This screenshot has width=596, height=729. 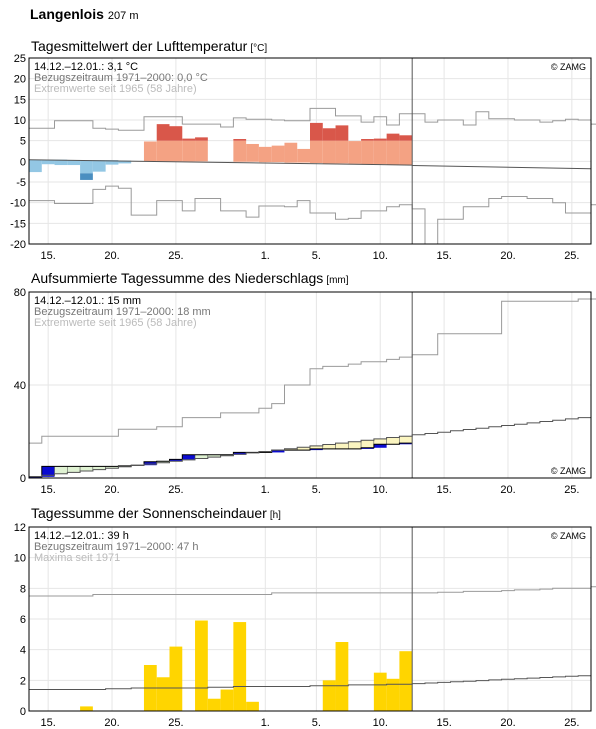 I want to click on x-tick-label: 10., so click(x=380, y=490).